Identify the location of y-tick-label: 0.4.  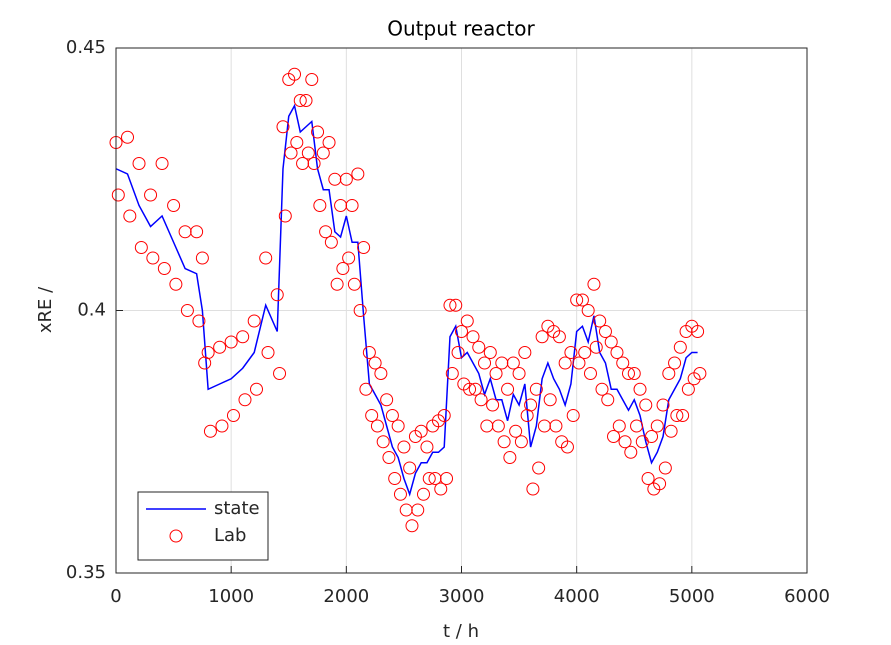
(91, 310).